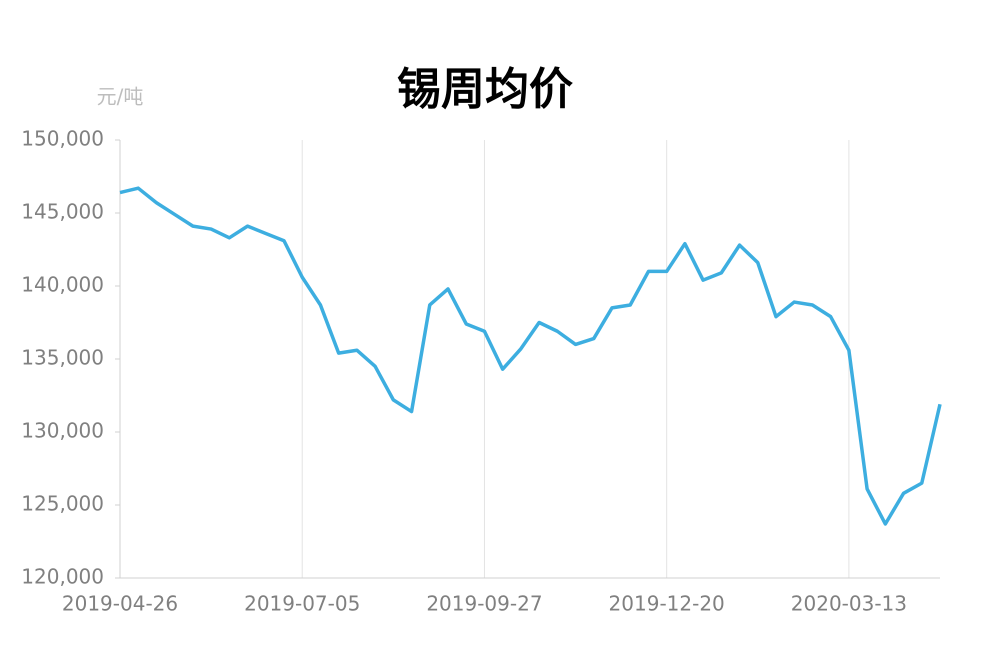  Describe the element at coordinates (62, 358) in the screenshot. I see `y-tick-label: 135,000` at that location.